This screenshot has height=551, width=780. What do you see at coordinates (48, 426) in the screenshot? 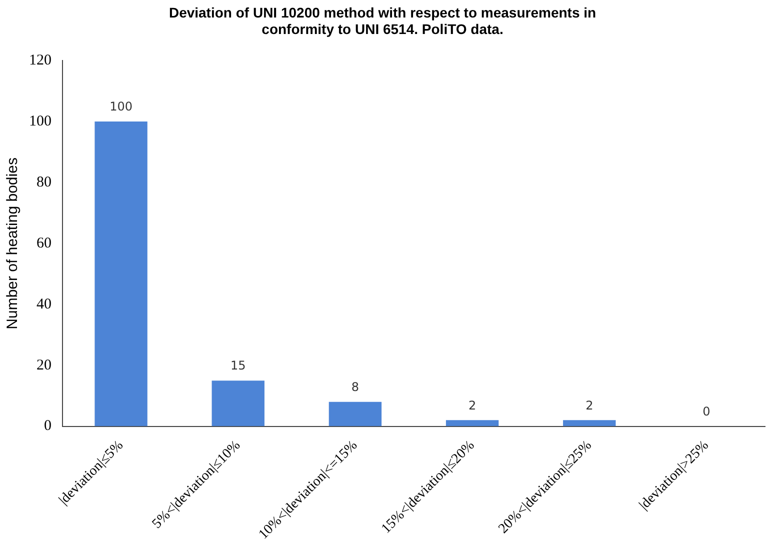
I see `y-tick-label: 0` at bounding box center [48, 426].